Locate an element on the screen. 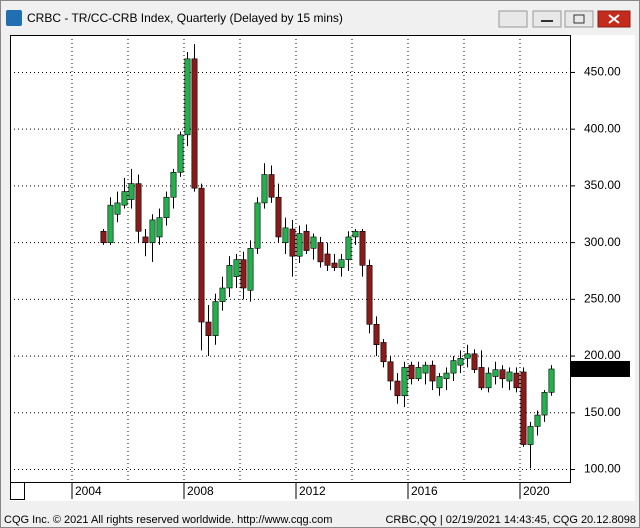 The height and width of the screenshot is (528, 640). y-tick-label: 250.00 is located at coordinates (602, 299).